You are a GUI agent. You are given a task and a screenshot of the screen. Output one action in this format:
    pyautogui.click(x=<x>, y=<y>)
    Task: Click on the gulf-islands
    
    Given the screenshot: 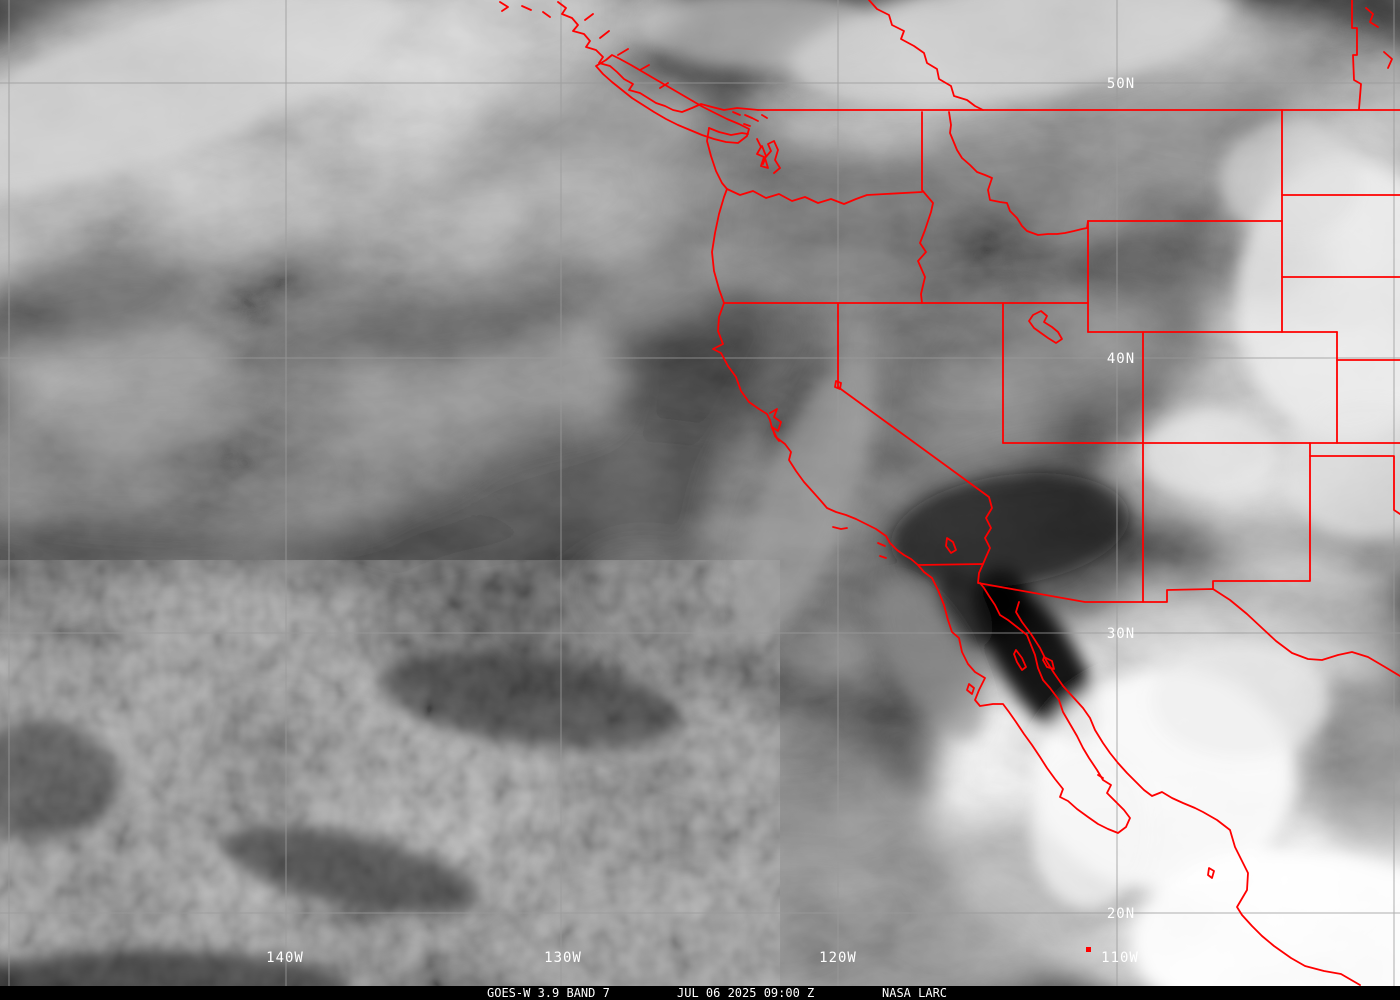 What is the action you would take?
    pyautogui.click(x=742, y=115)
    